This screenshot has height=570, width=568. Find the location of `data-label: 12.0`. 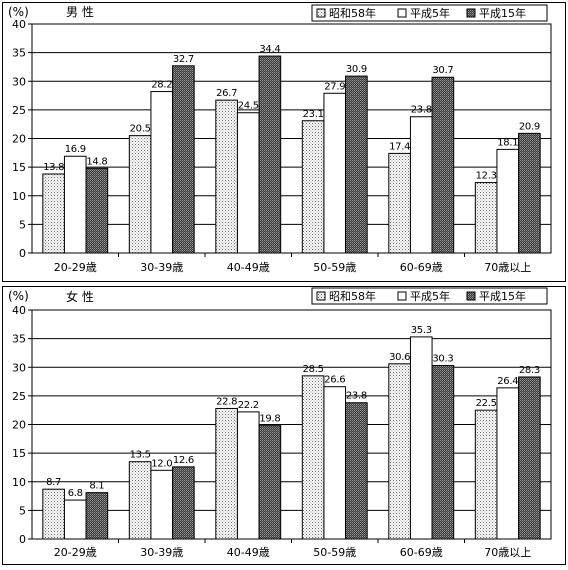

data-label: 12.0 is located at coordinates (161, 463).